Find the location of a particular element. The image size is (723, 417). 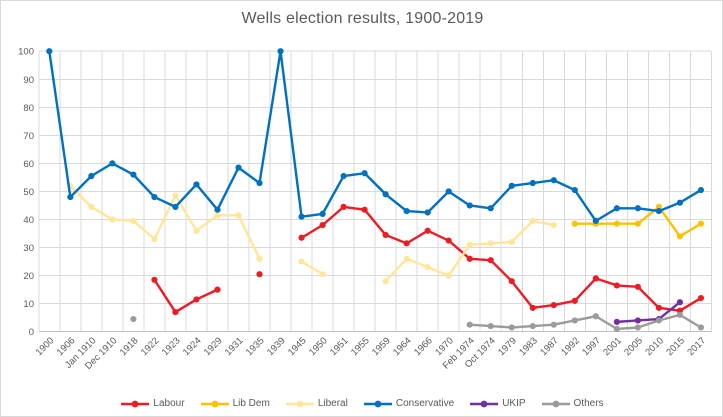

point-liberal-1950 is located at coordinates (322, 274).